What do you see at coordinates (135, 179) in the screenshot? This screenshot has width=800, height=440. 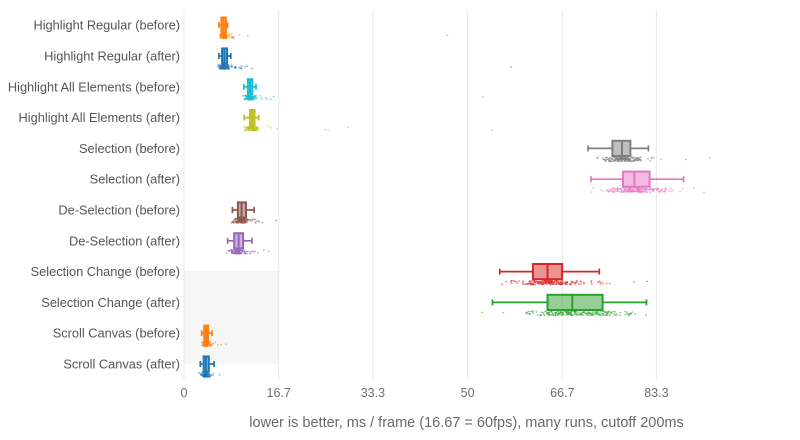 I see `svg-text: Selection (after)` at bounding box center [135, 179].